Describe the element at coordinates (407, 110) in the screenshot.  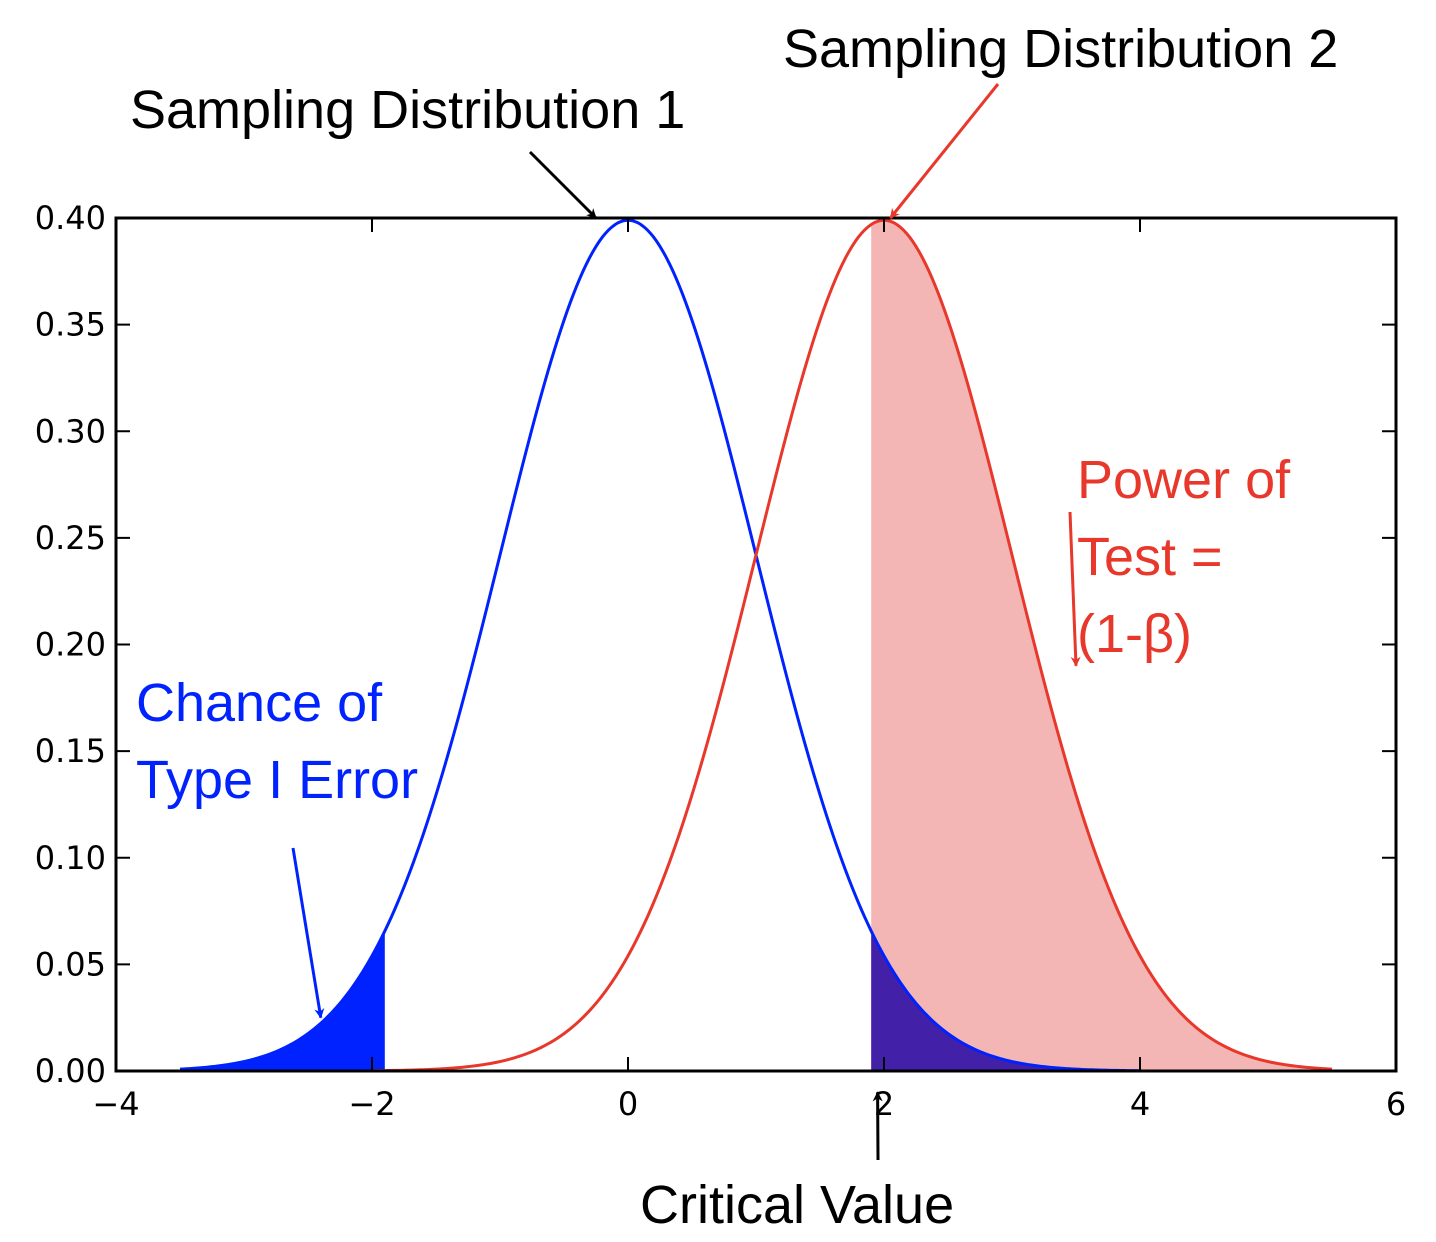
I see `annotation-sampling-dist-1-text: Sampling Distribution 1` at that location.